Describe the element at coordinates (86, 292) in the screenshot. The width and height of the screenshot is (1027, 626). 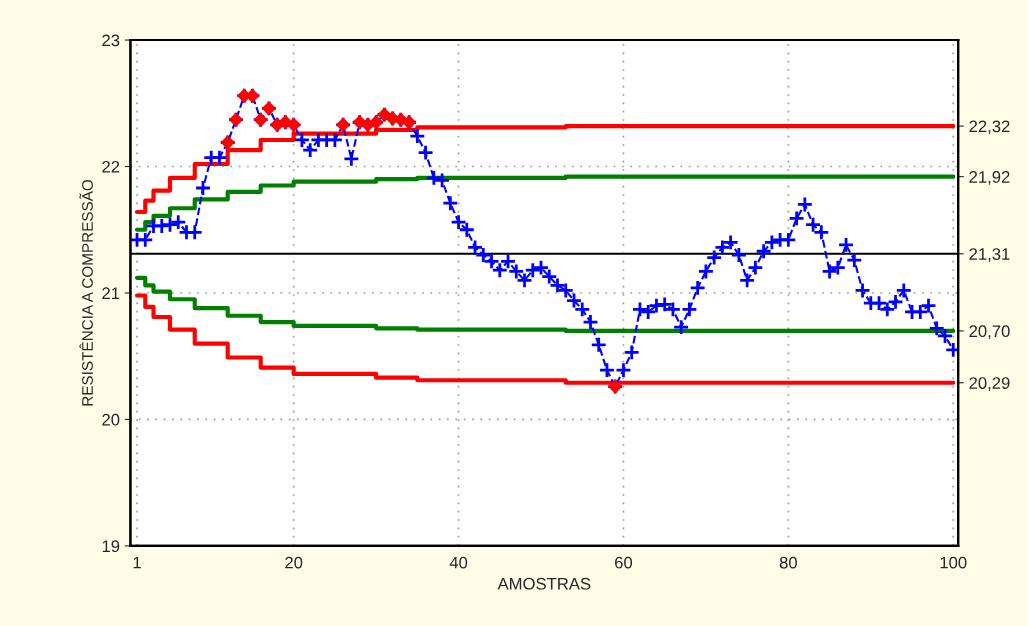
I see `y-axis-title: RESISTÊNCIA A COMPRESSÃO` at that location.